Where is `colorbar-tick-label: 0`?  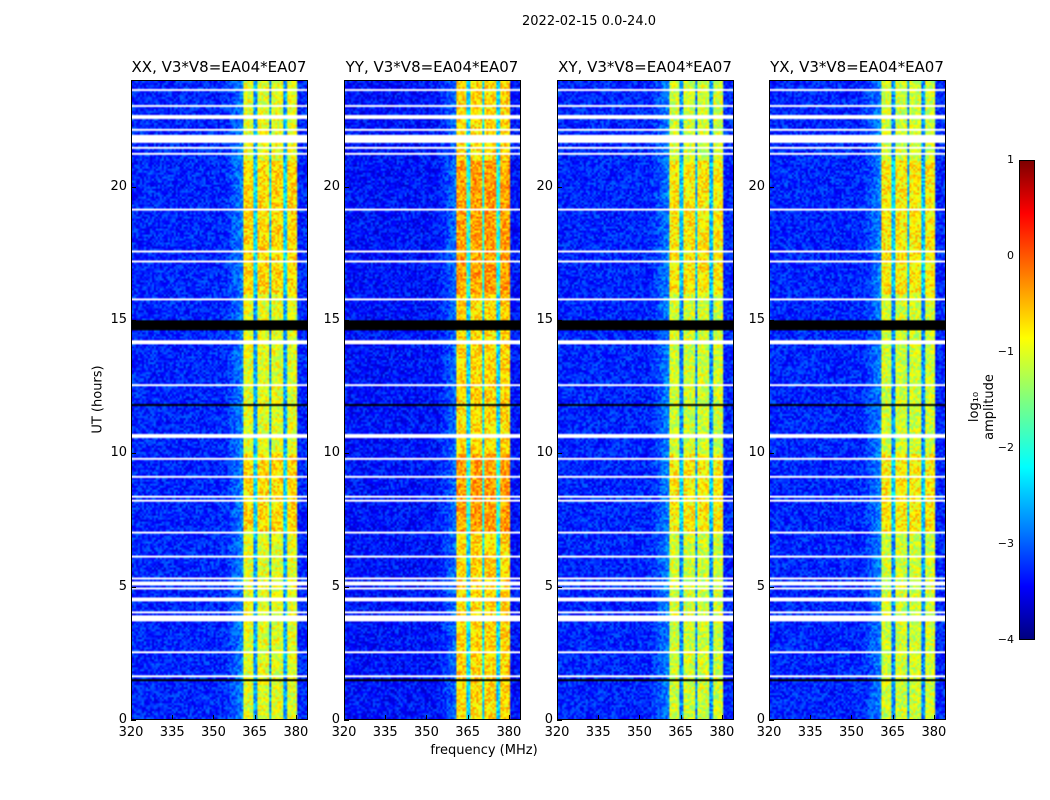
colorbar-tick-label: 0 is located at coordinates (1010, 255).